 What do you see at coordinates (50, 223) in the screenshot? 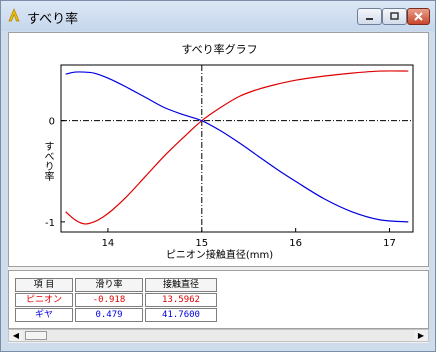
I see `y-tick-label: -1` at bounding box center [50, 223].